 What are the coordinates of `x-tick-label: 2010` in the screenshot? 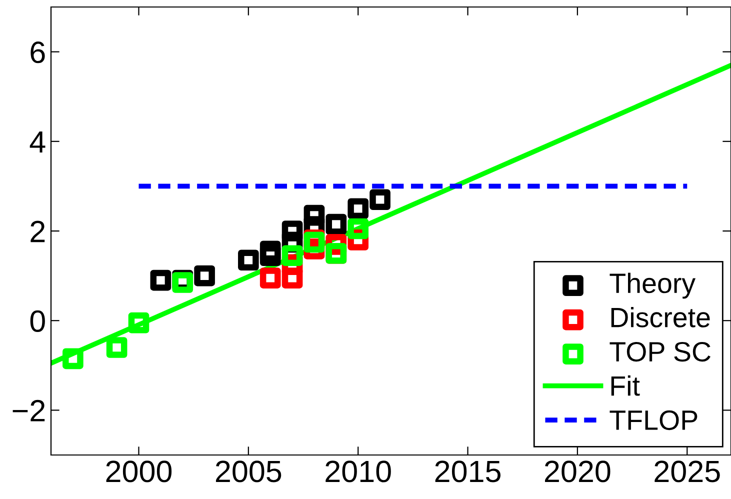 It's located at (358, 471).